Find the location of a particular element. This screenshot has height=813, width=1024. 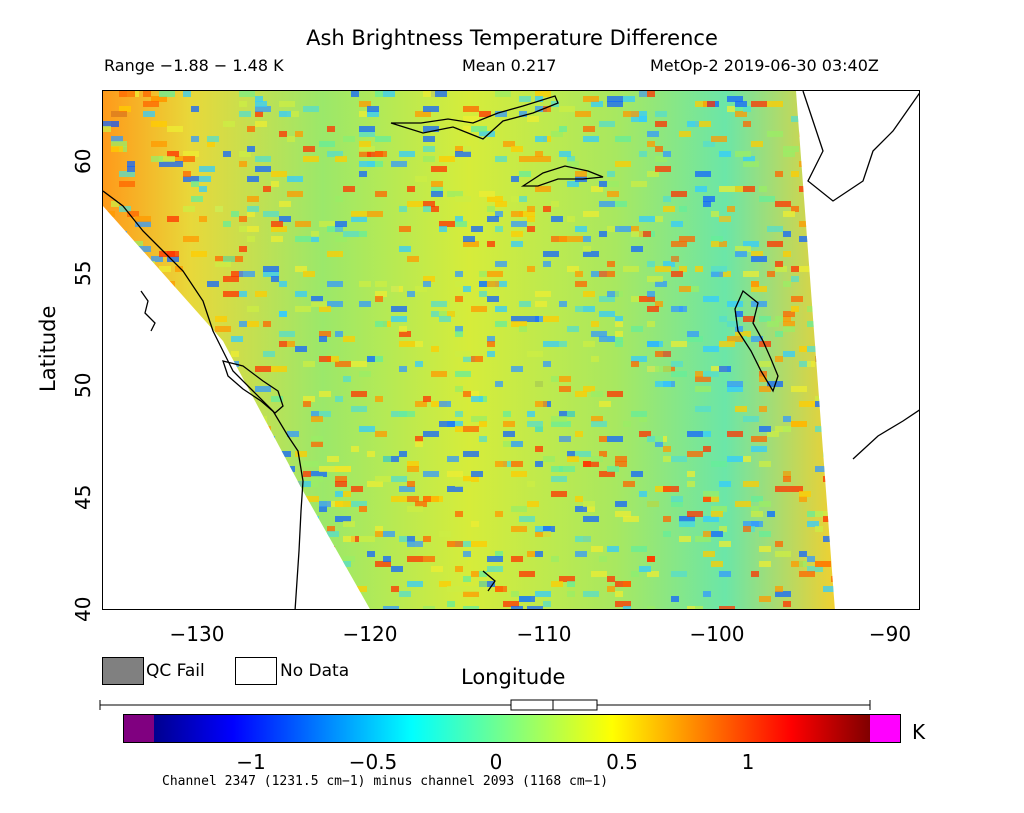

qc-fail-label: QC Fail is located at coordinates (175, 671).